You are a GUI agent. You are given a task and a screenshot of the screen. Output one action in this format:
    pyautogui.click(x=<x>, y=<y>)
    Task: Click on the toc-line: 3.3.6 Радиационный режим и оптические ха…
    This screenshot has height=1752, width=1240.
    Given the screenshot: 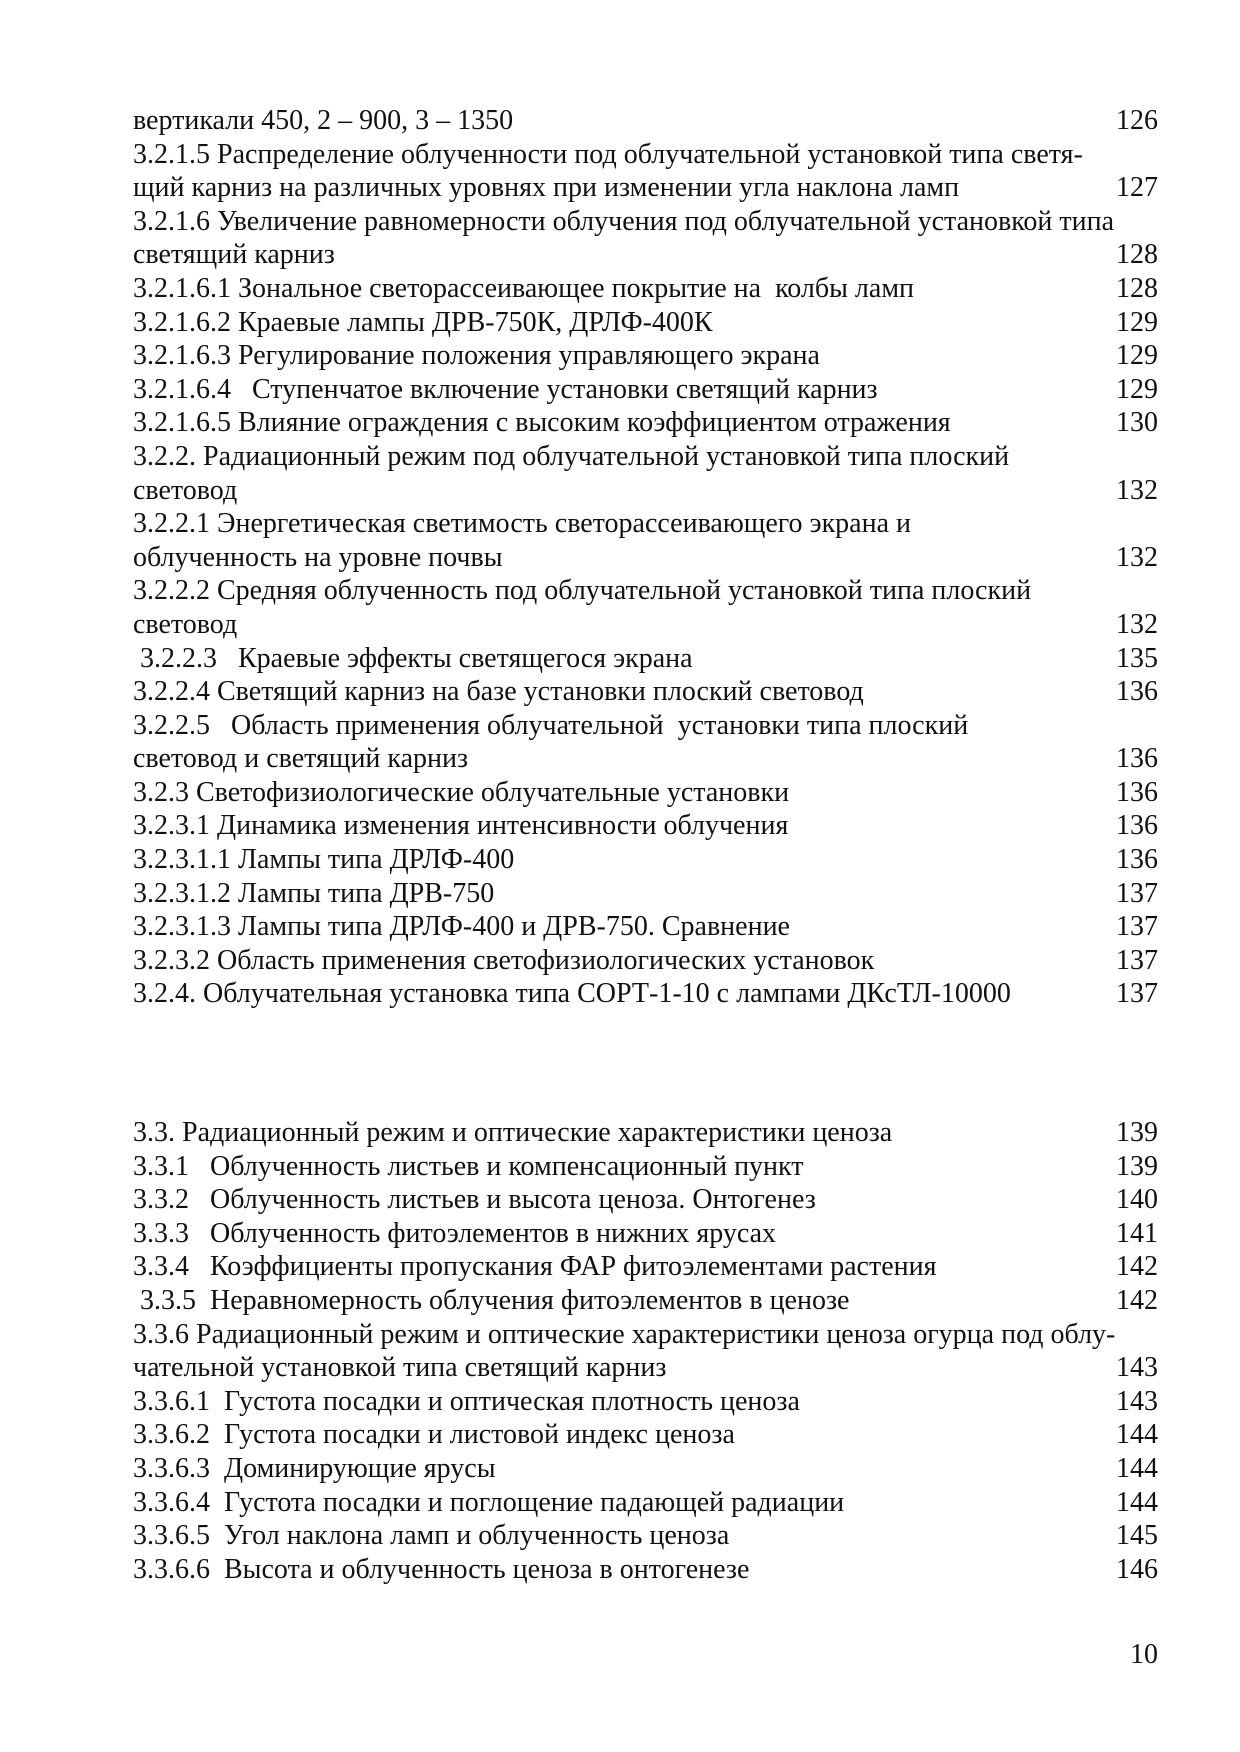 What is the action you would take?
    pyautogui.click(x=645, y=1335)
    